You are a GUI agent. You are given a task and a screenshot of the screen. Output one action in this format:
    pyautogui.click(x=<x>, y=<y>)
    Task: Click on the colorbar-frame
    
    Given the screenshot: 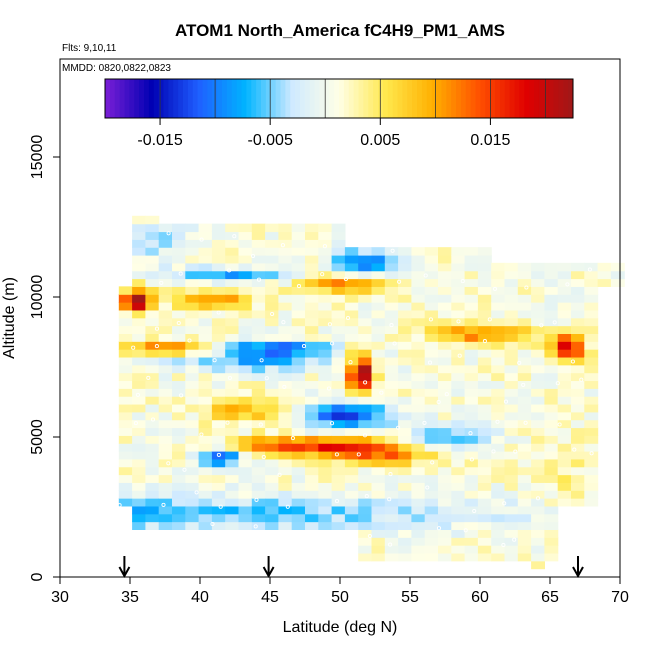 What is the action you would take?
    pyautogui.click(x=339, y=98)
    